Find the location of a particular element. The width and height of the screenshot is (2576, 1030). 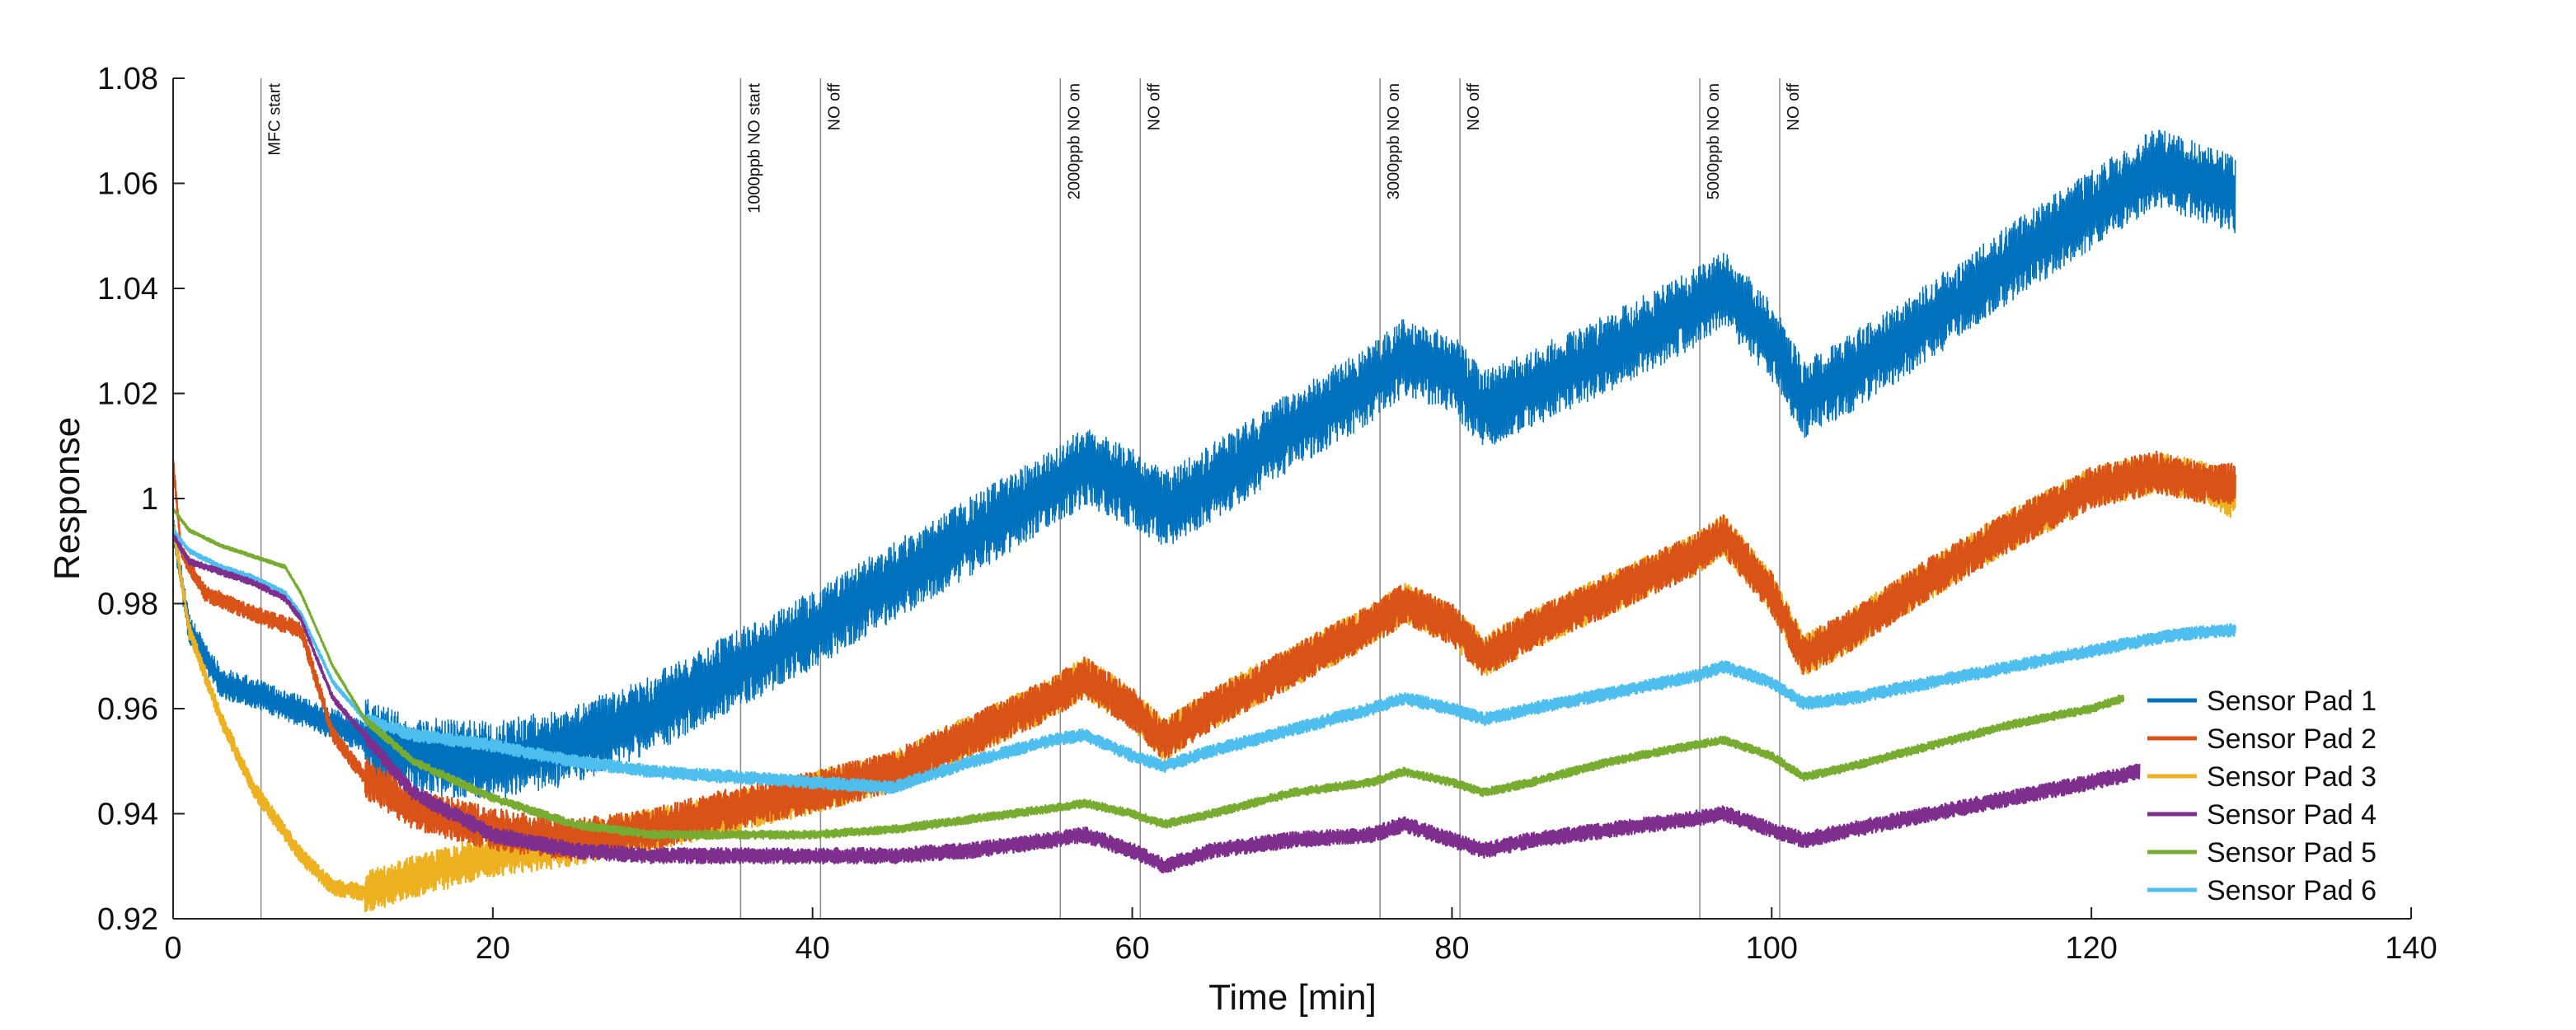

y-ticks: 0.92 0.94 0.96 0.98 1 1.02 1.04 1.06 1.08 is located at coordinates (141, 499).